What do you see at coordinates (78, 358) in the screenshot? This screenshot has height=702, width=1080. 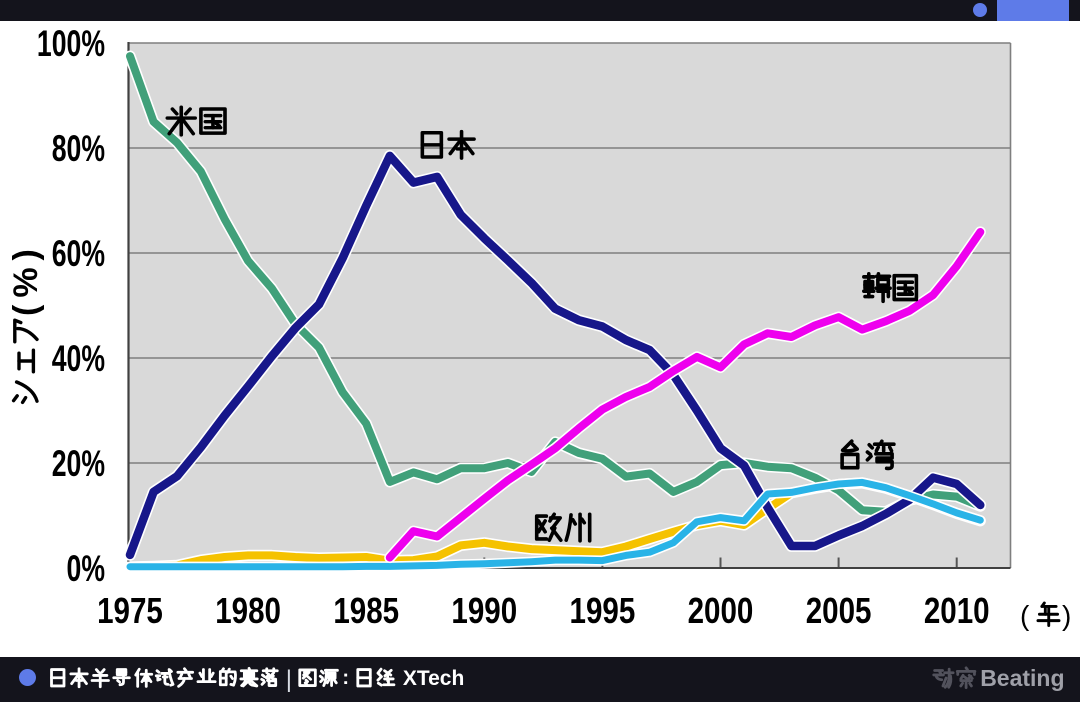 I see `svg-text: 40%` at bounding box center [78, 358].